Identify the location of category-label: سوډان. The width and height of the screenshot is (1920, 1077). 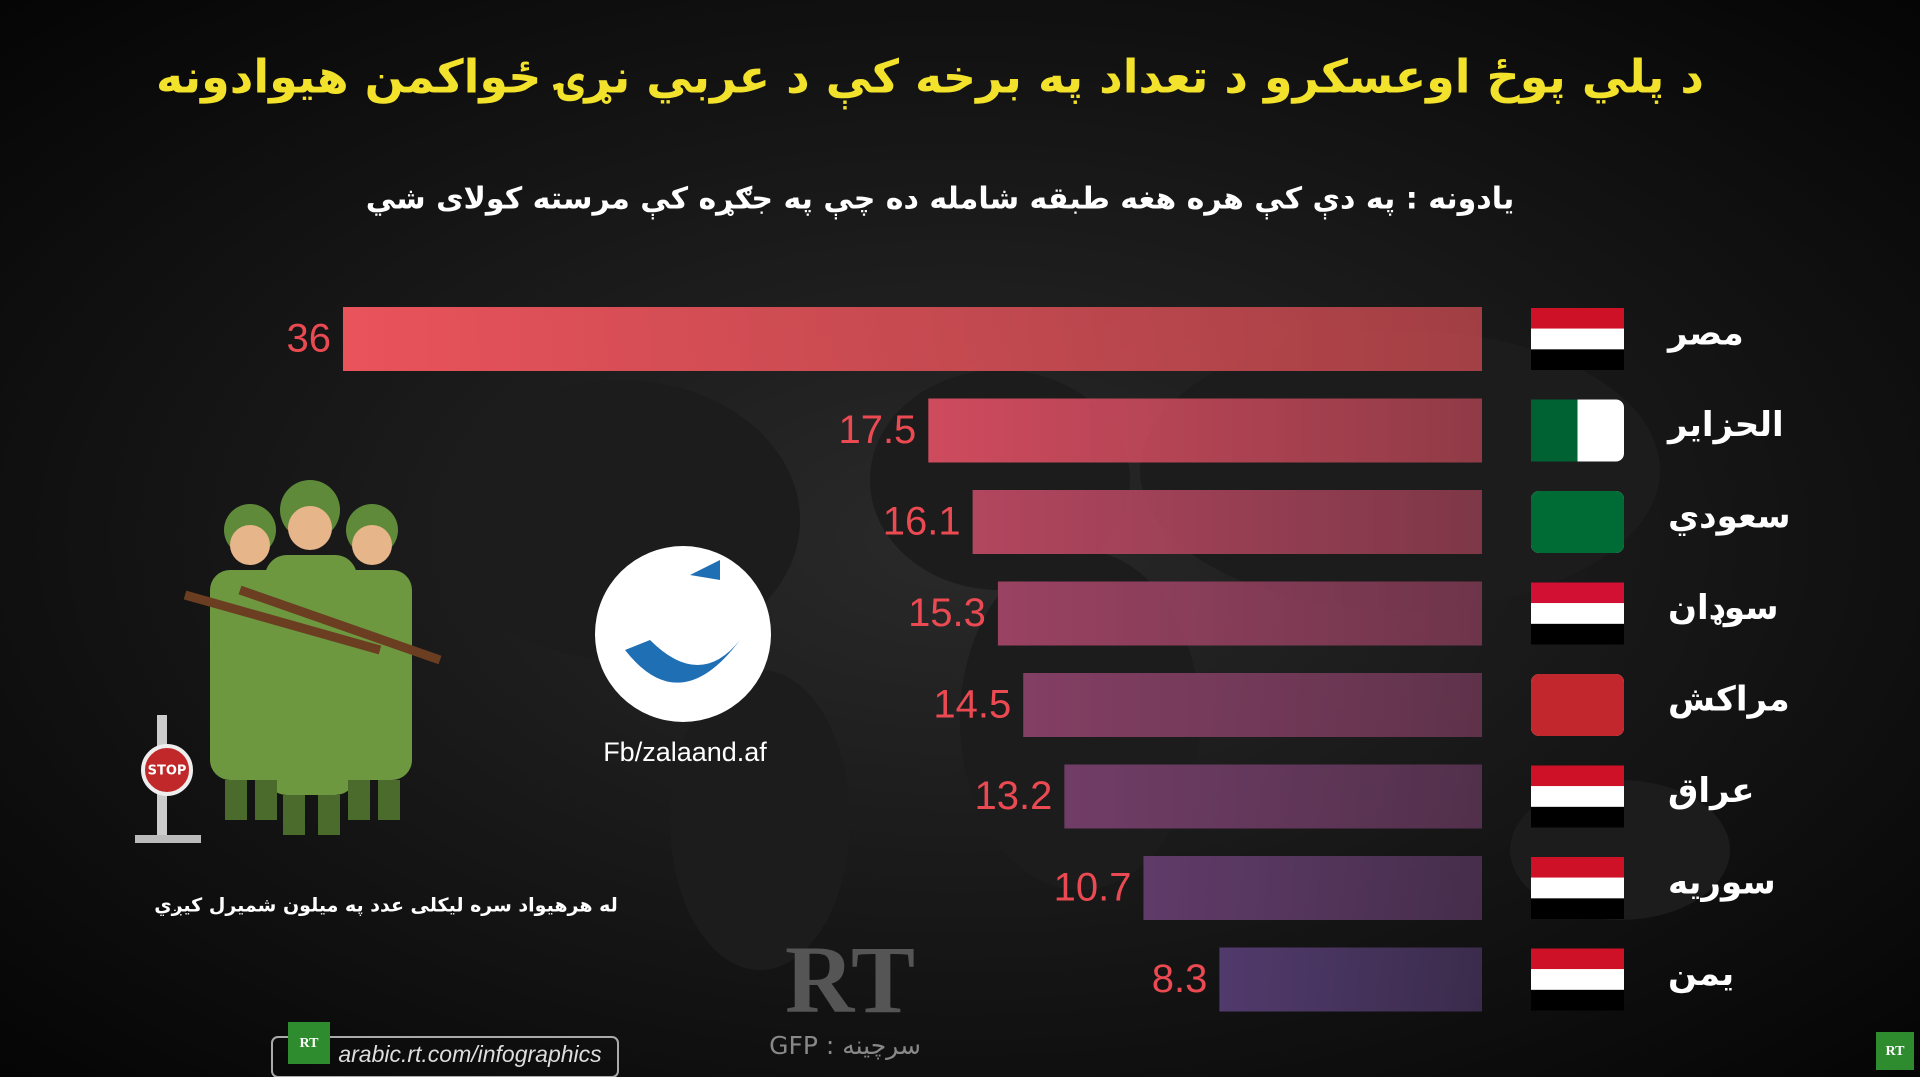
(1723, 608).